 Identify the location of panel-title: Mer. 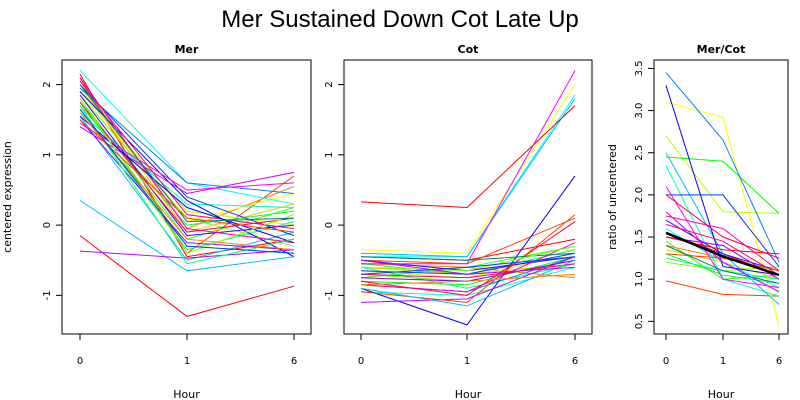
(187, 49).